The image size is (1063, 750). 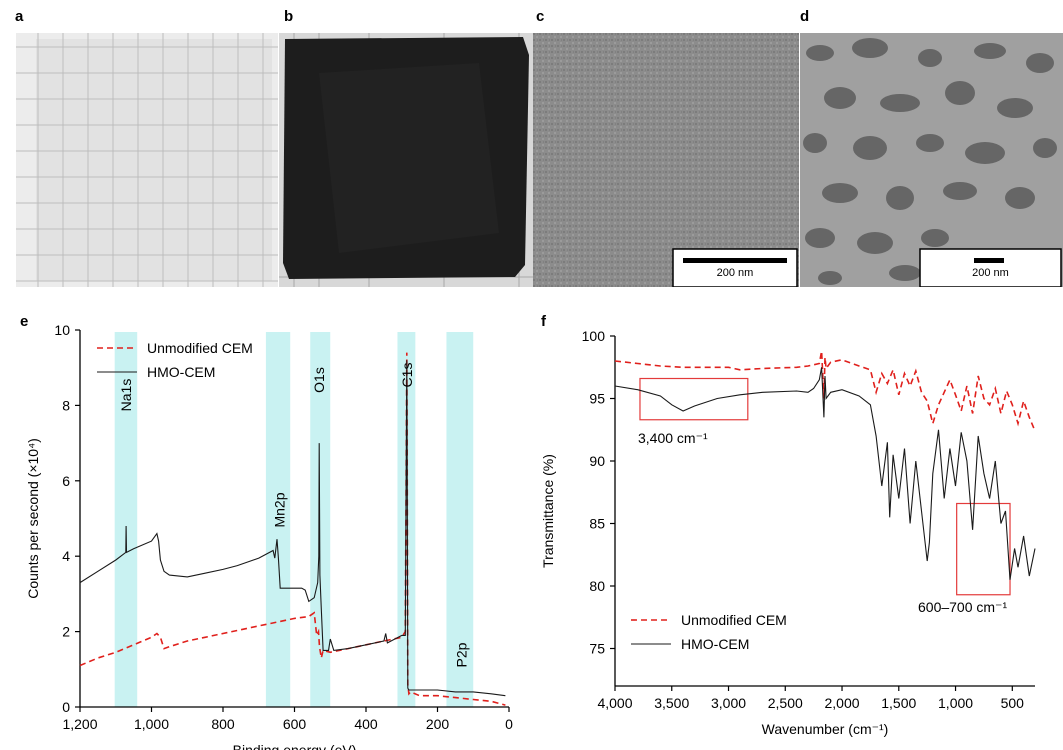 I want to click on y-tick-label: 2, so click(x=66, y=632).